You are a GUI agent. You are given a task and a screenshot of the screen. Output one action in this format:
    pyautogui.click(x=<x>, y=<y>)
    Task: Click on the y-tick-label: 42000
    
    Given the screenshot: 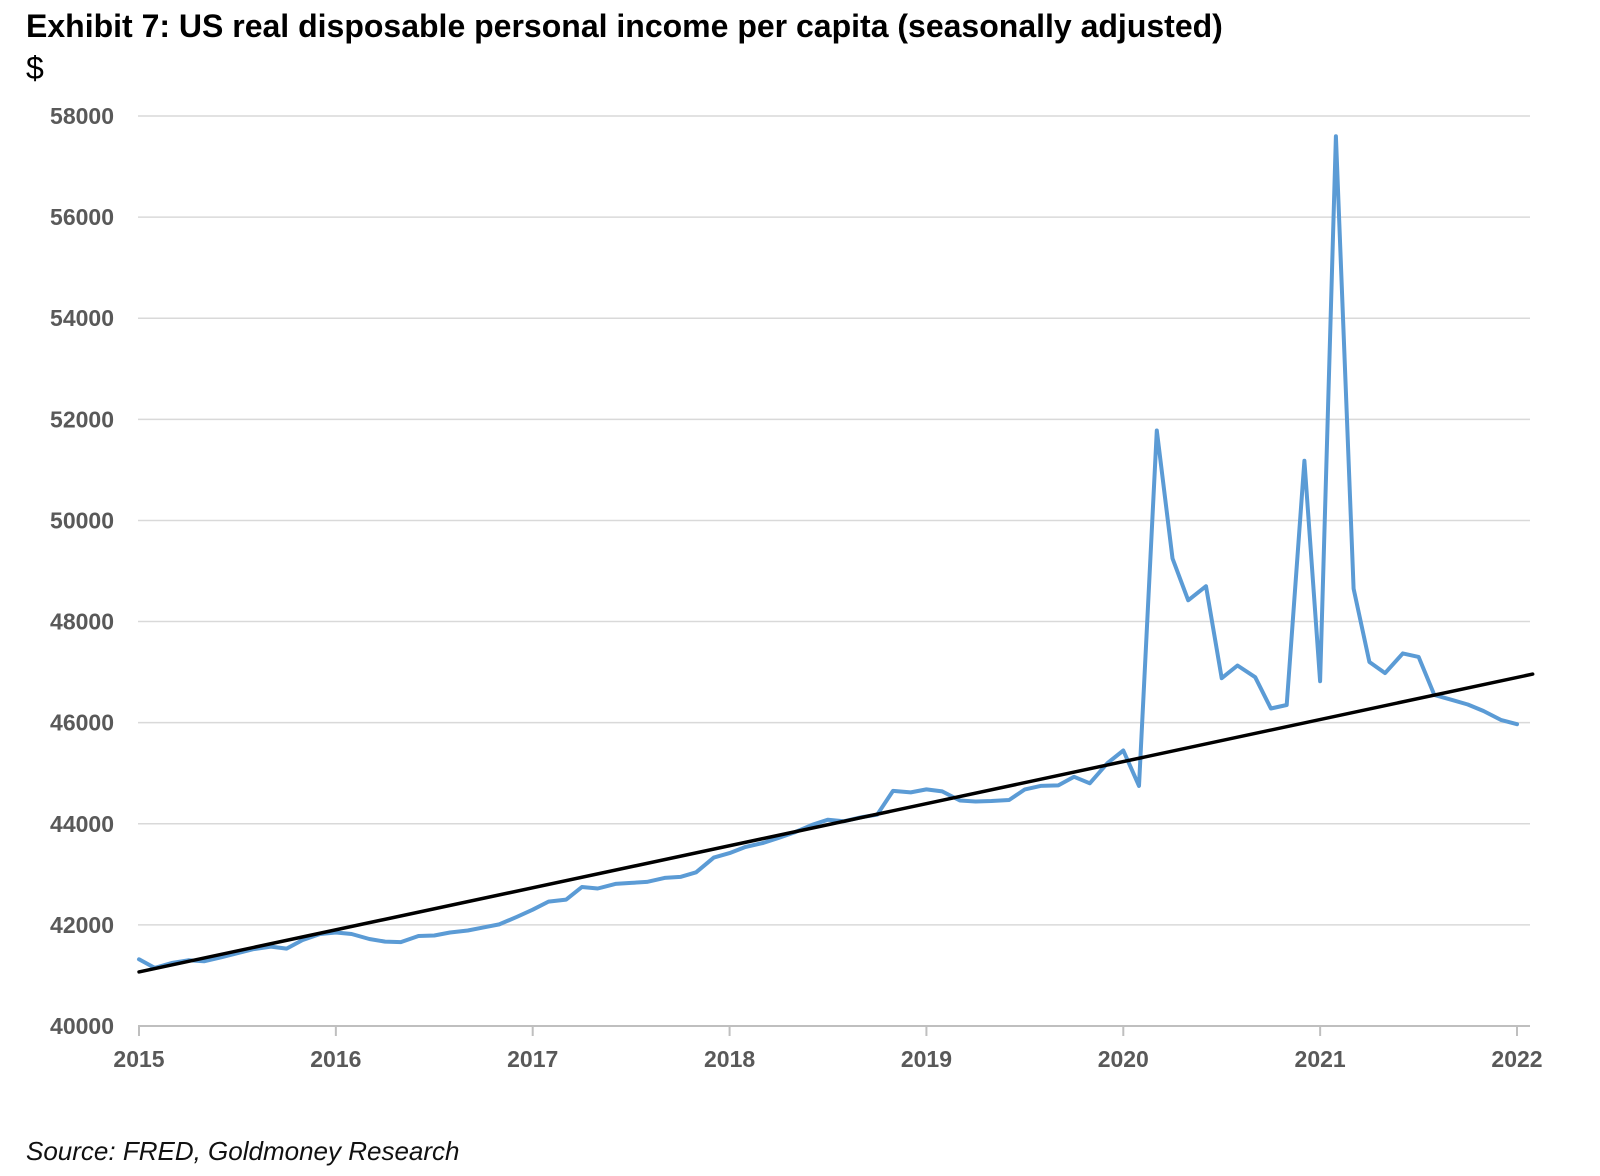 What is the action you would take?
    pyautogui.click(x=82, y=925)
    